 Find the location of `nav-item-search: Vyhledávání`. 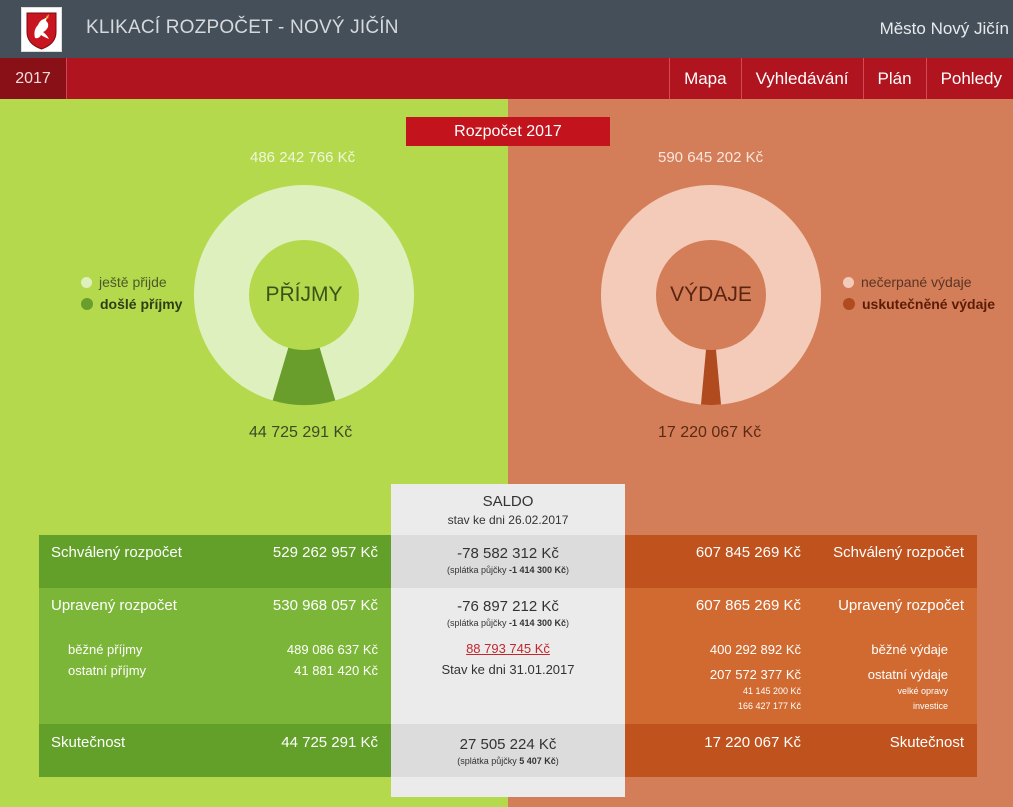

nav-item-search: Vyhledávání is located at coordinates (801, 78).